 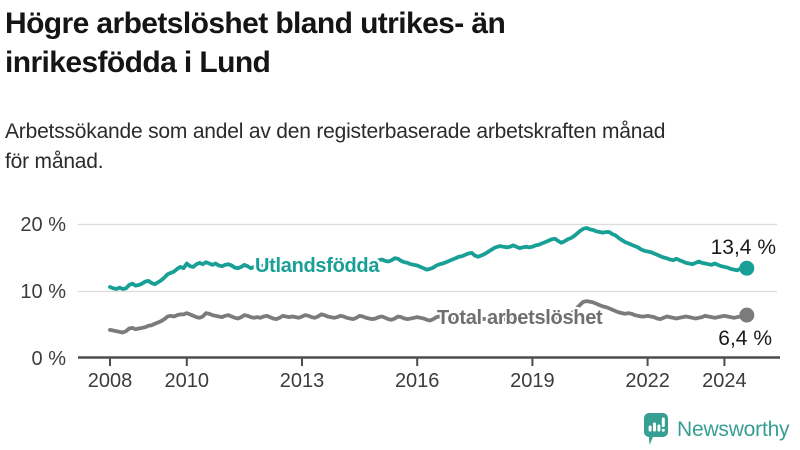 What do you see at coordinates (43, 225) in the screenshot?
I see `y-tick-label-20: 20 %` at bounding box center [43, 225].